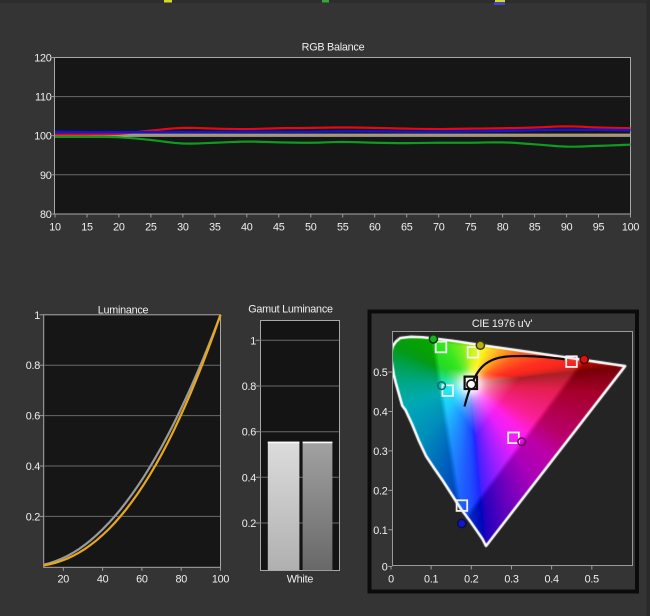 The height and width of the screenshot is (616, 650). I want to click on svg-text: RGB Balance, so click(333, 48).